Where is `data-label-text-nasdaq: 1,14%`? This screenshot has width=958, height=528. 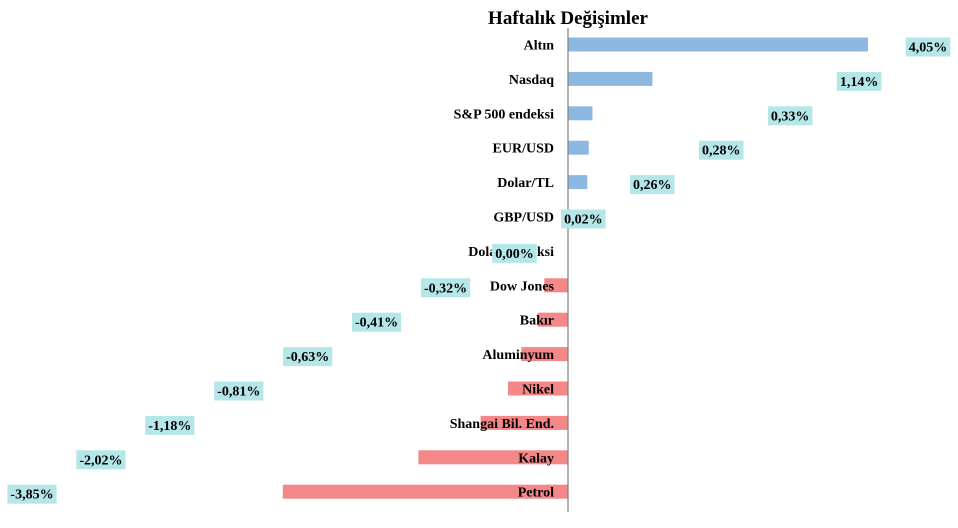 data-label-text-nasdaq: 1,14% is located at coordinates (859, 82).